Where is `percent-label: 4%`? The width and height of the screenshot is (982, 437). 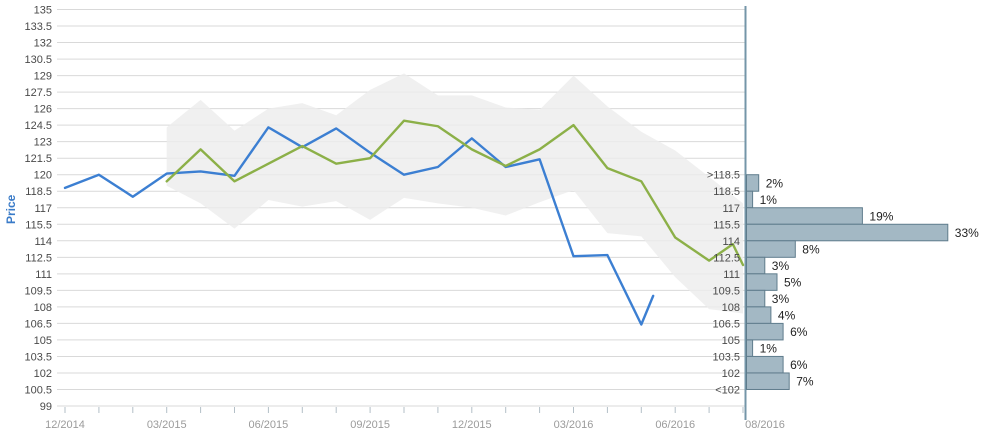
percent-label: 4% is located at coordinates (787, 316).